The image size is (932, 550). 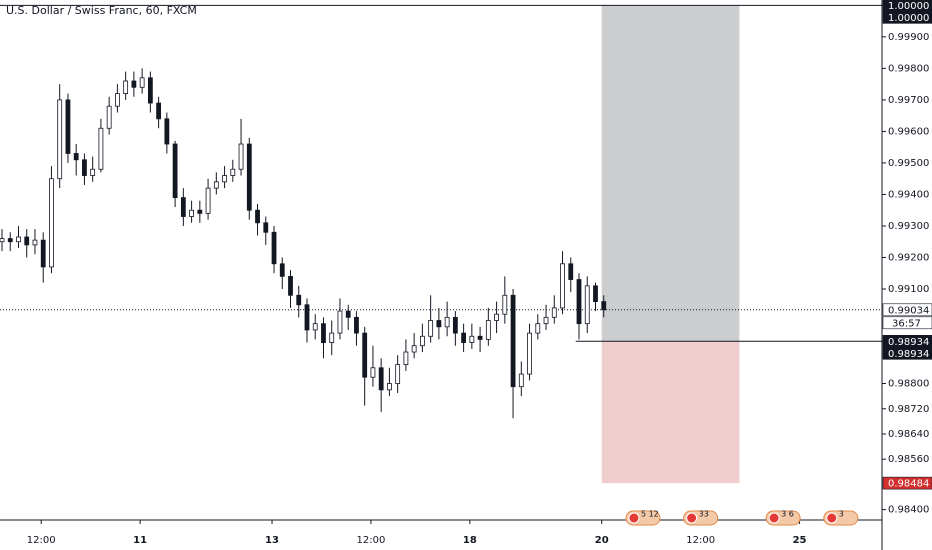 I want to click on y-tick-label: 0.98720, so click(x=908, y=409).